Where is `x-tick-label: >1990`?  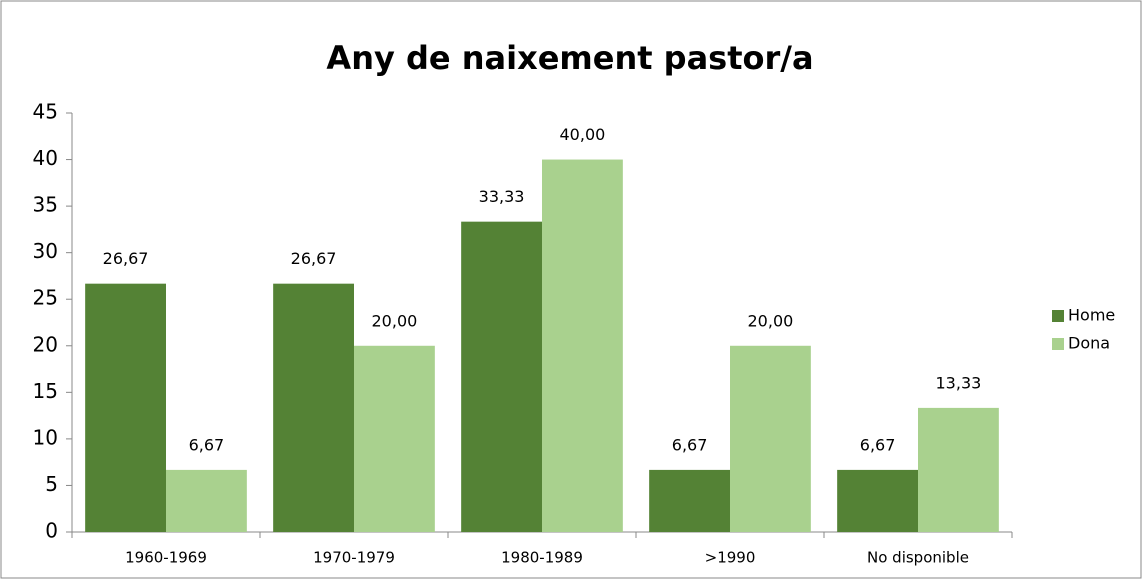 x-tick-label: >1990 is located at coordinates (730, 558).